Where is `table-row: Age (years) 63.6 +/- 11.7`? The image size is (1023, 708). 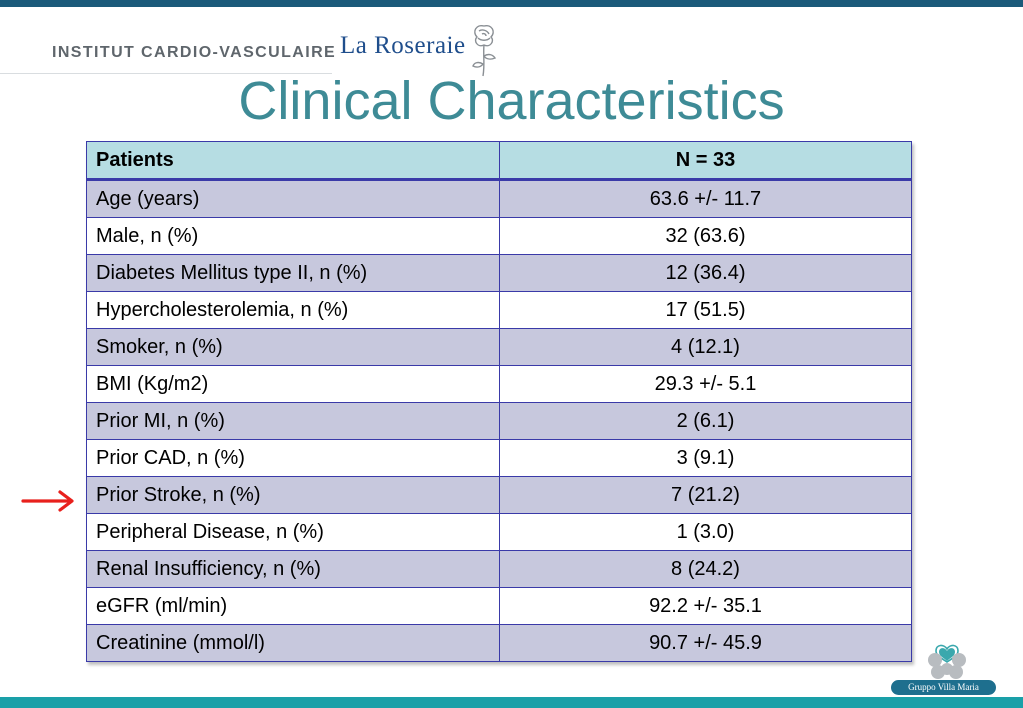
table-row: Age (years) 63.6 +/- 11.7 is located at coordinates (499, 198).